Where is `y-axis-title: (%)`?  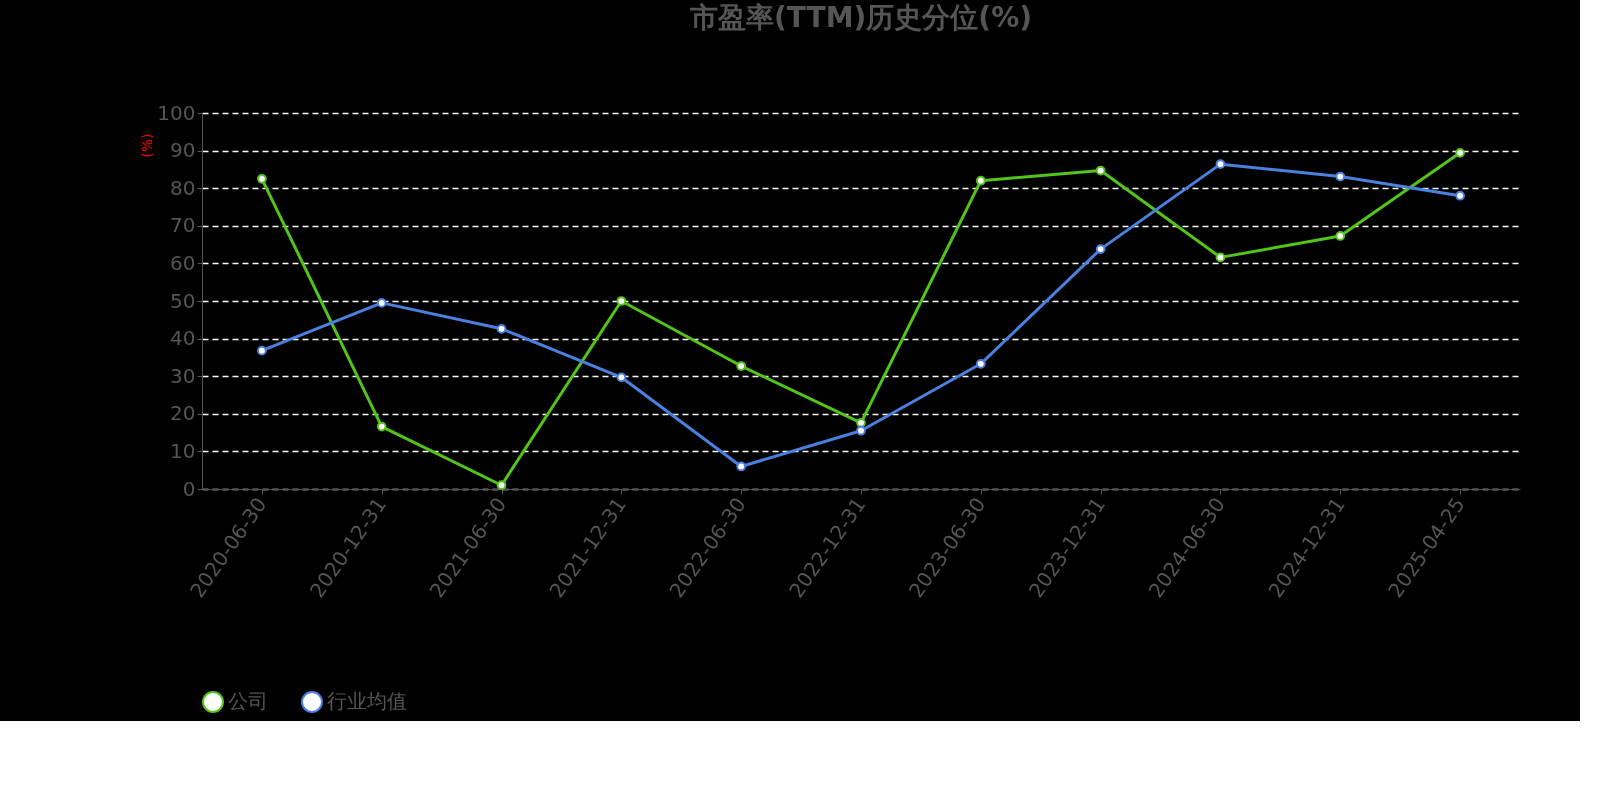 y-axis-title: (%) is located at coordinates (147, 145).